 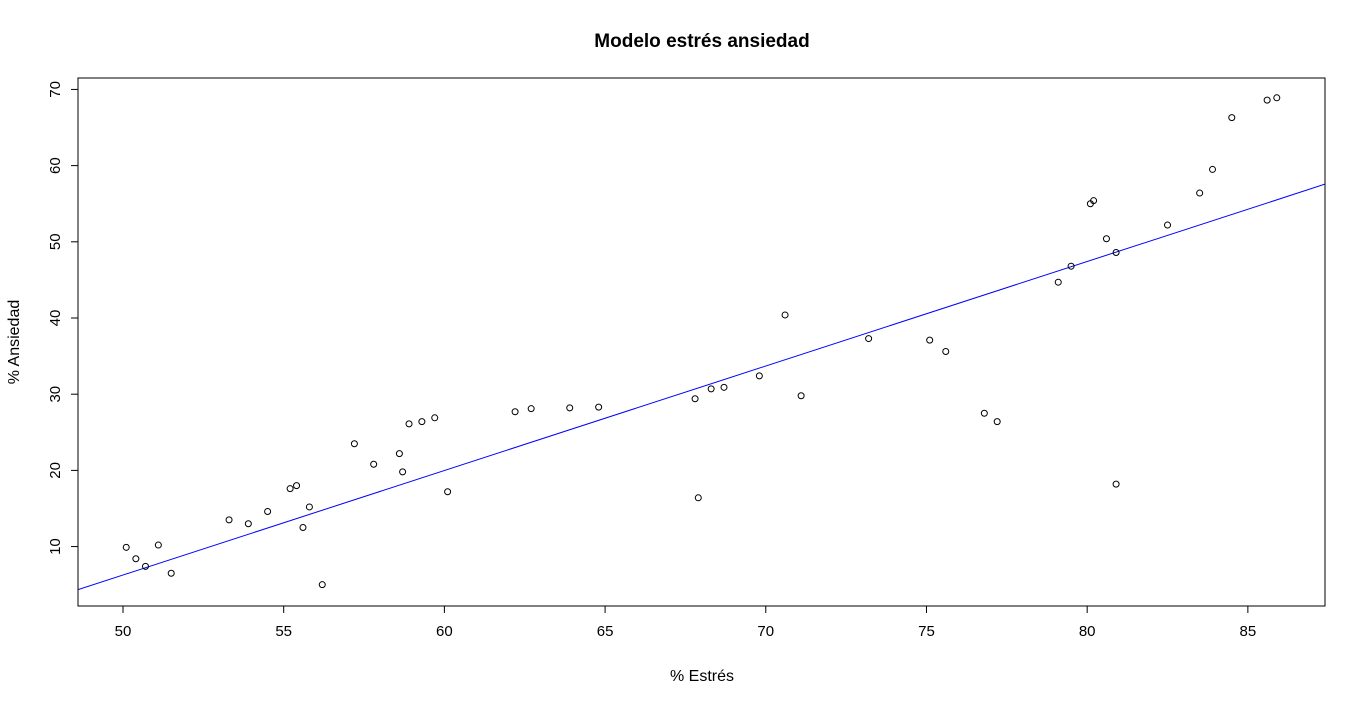 What do you see at coordinates (123, 631) in the screenshot?
I see `x-tick-label: 50` at bounding box center [123, 631].